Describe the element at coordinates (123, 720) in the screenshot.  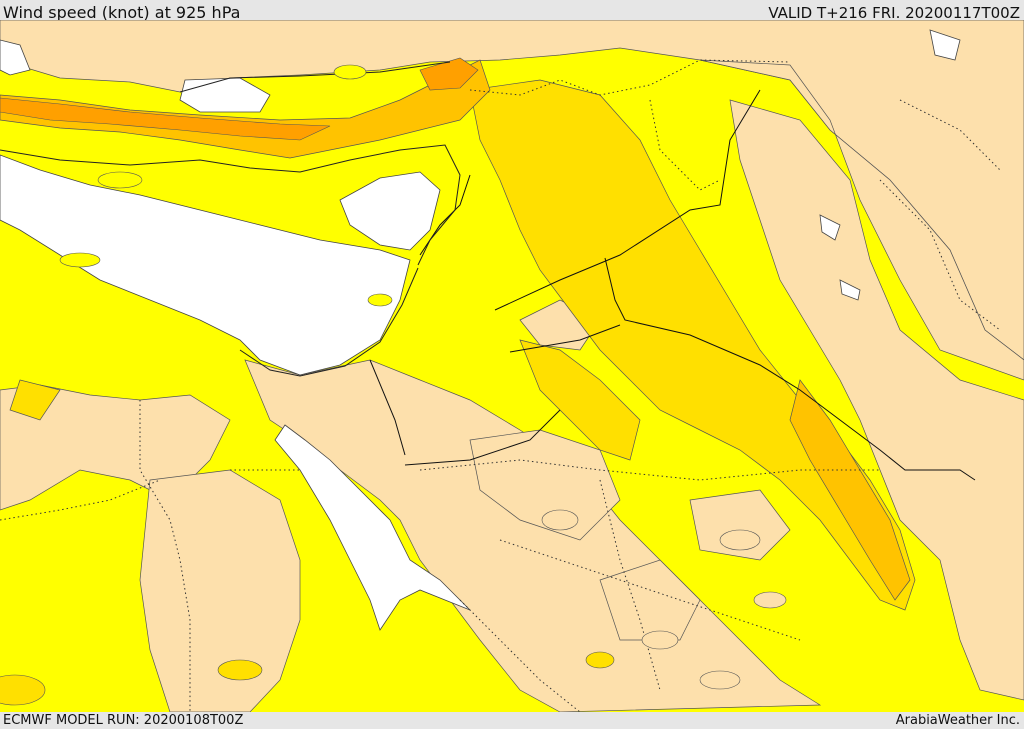
I see `model-run: ECMWF MODEL RUN: 20200108T00Z` at that location.